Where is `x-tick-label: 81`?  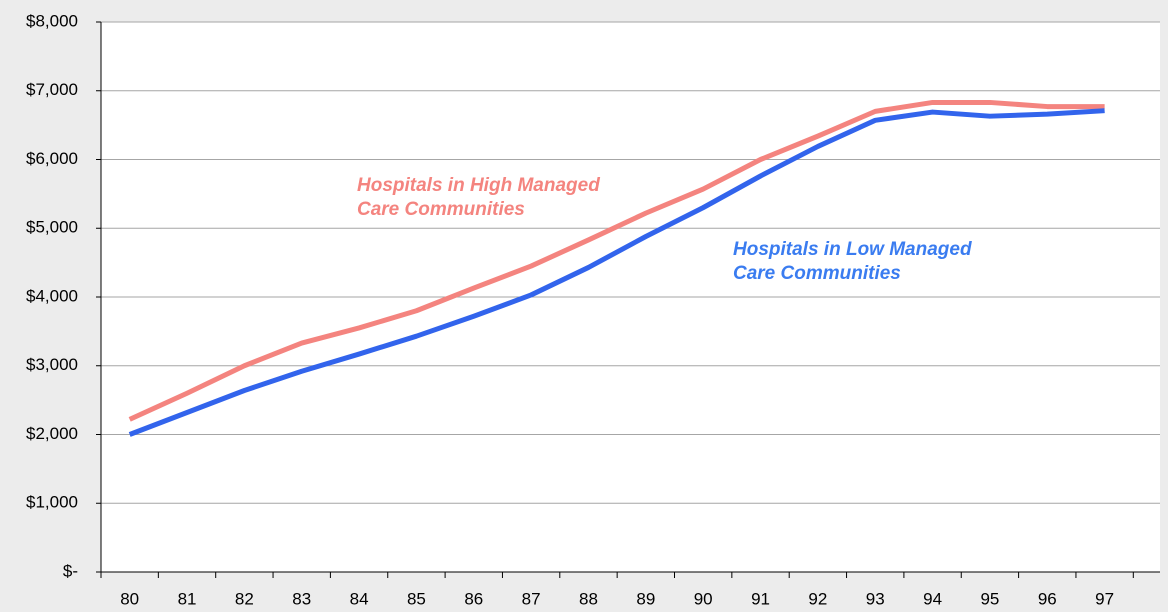
x-tick-label: 81 is located at coordinates (187, 598).